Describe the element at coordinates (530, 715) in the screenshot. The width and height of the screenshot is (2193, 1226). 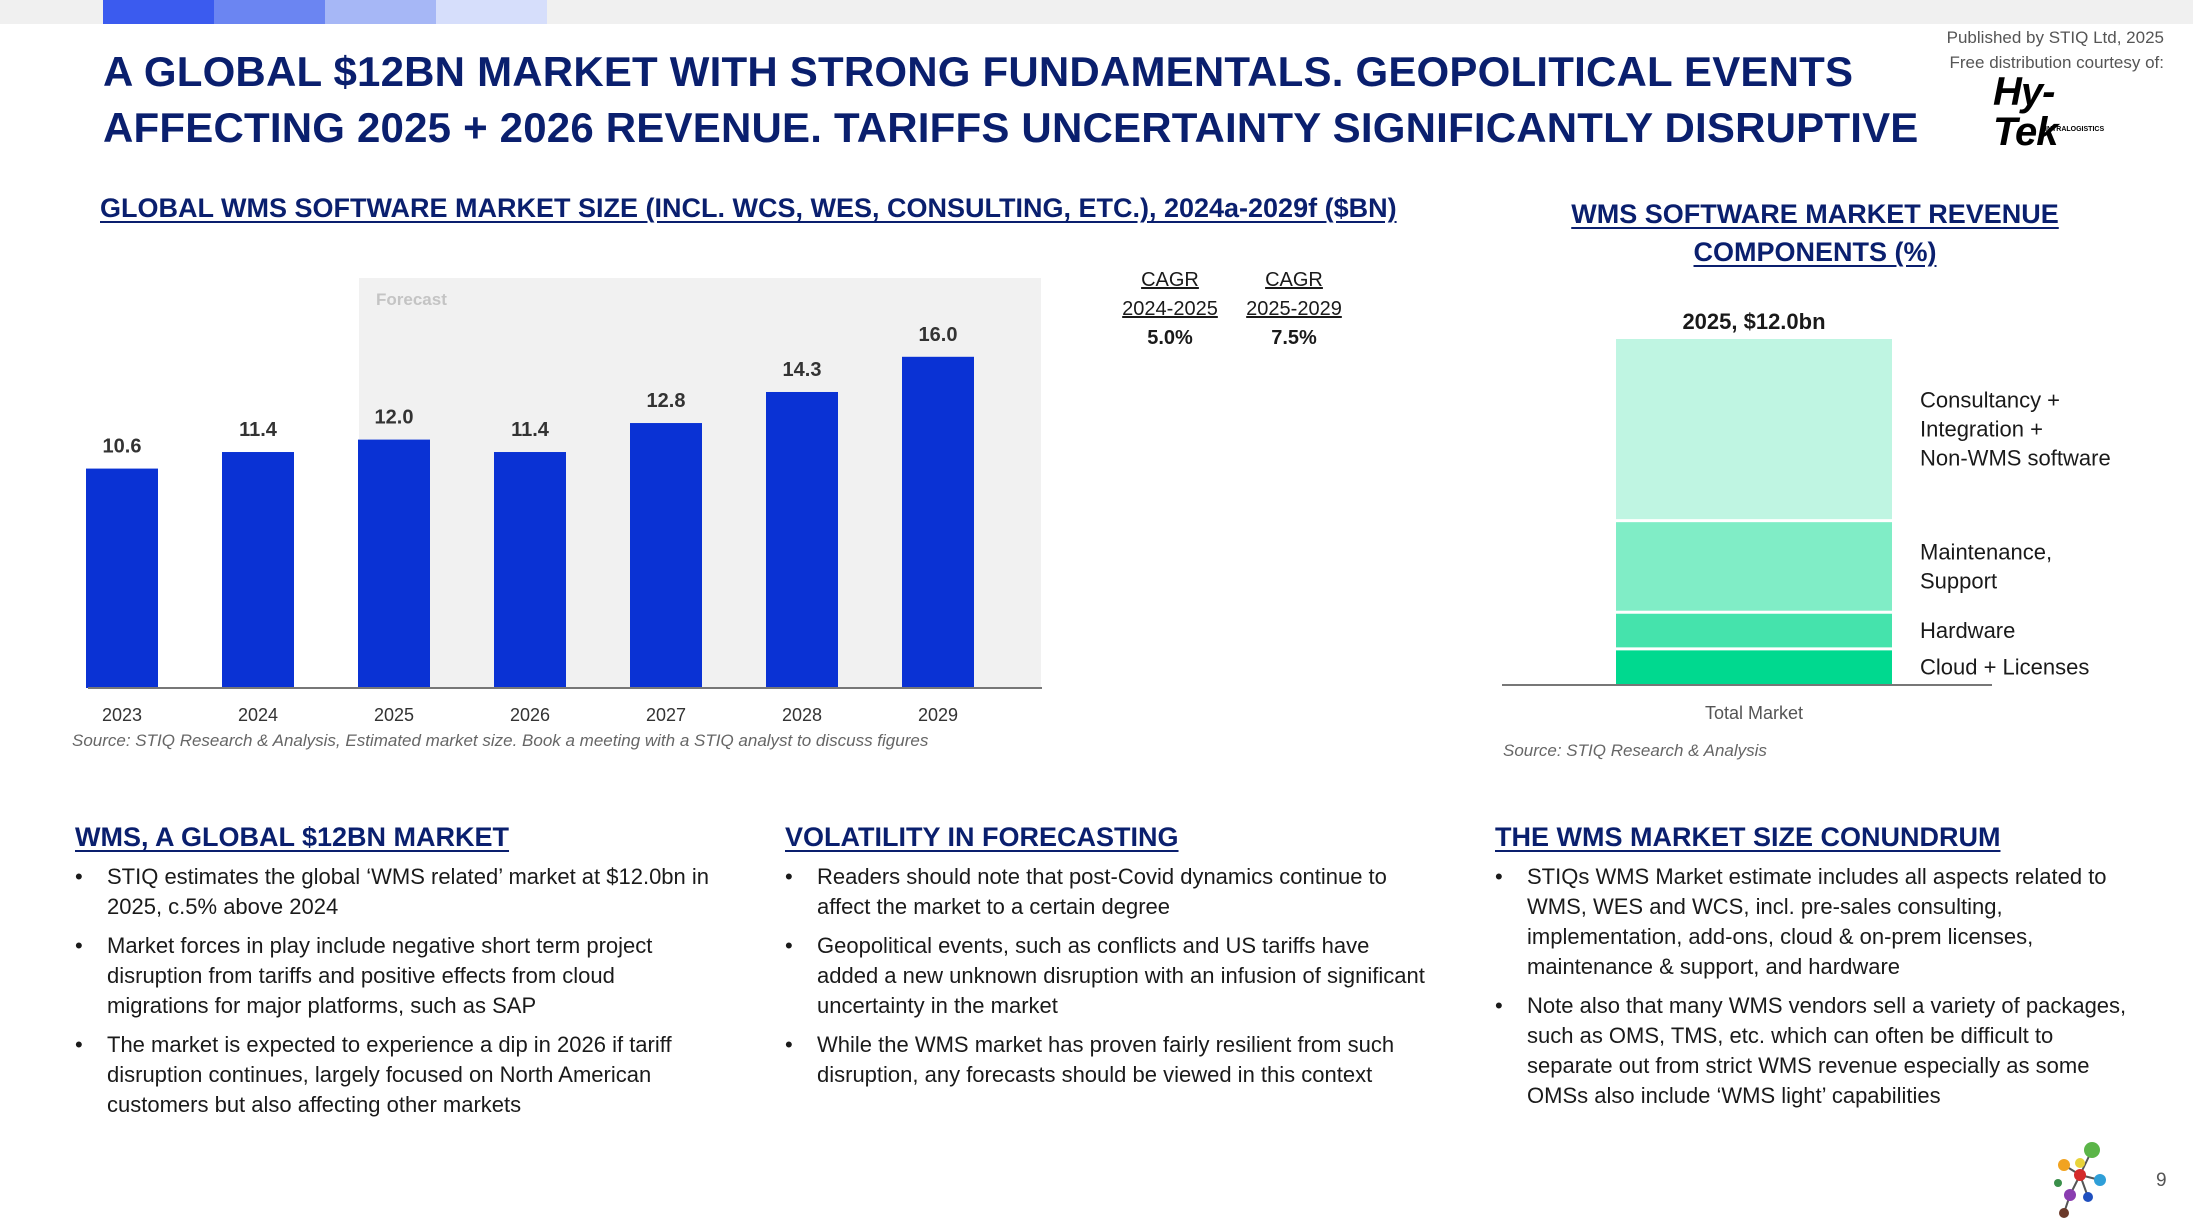
I see `x-tick-label: 2026` at that location.